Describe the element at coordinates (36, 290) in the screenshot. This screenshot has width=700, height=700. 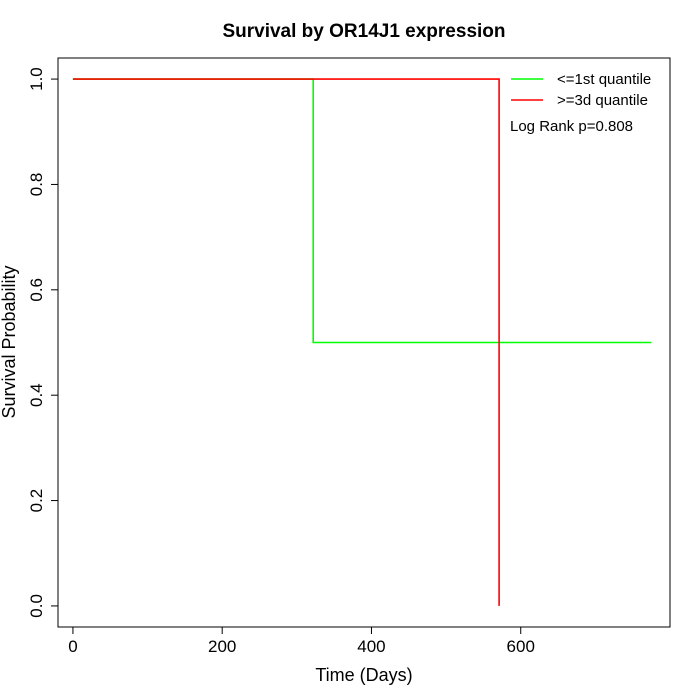
I see `y-tick-label: 0.6` at that location.